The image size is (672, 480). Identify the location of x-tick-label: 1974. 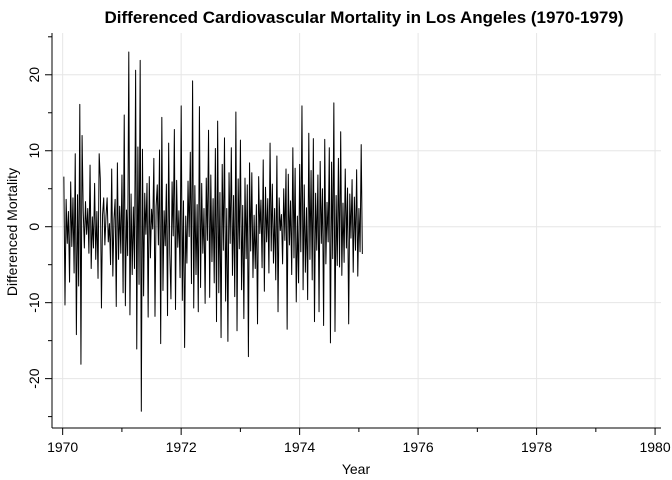
(299, 447).